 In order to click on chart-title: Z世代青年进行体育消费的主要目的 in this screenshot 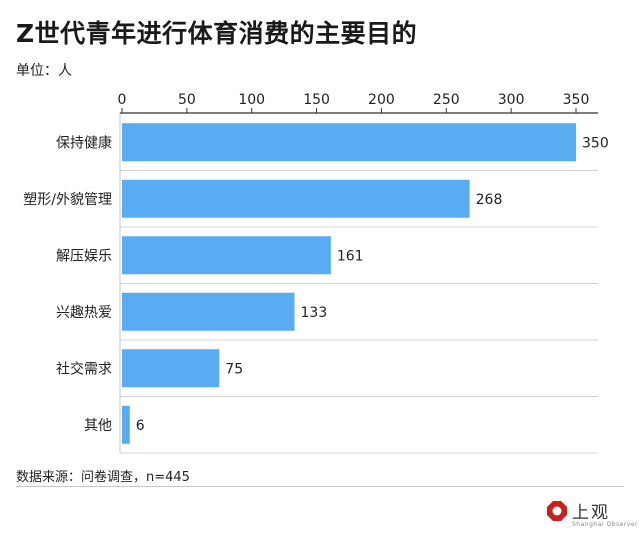, I will do `click(217, 33)`.